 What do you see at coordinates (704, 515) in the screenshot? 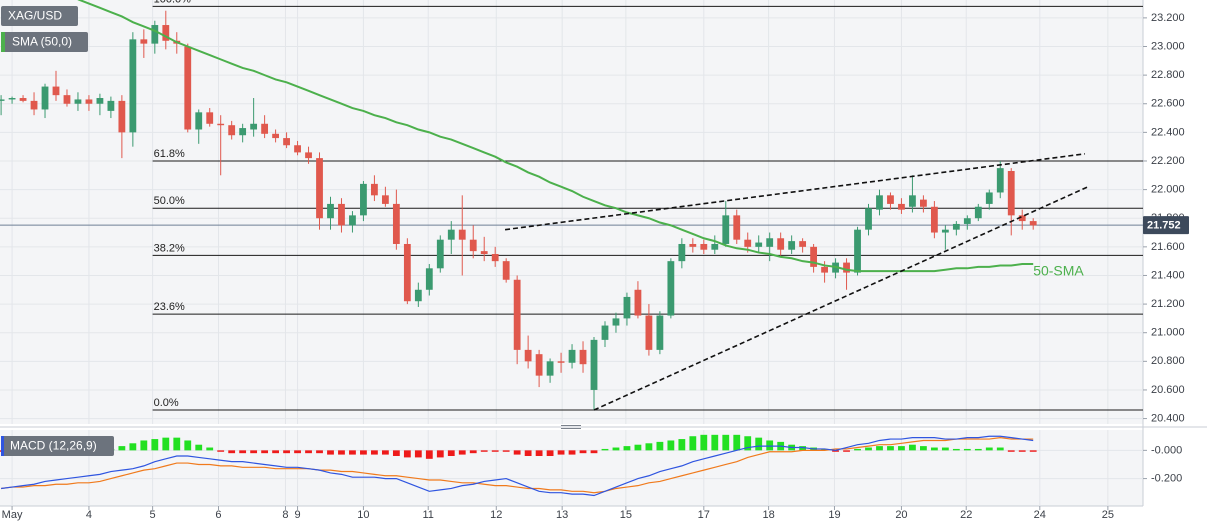
I see `x-tick-label: 17` at bounding box center [704, 515].